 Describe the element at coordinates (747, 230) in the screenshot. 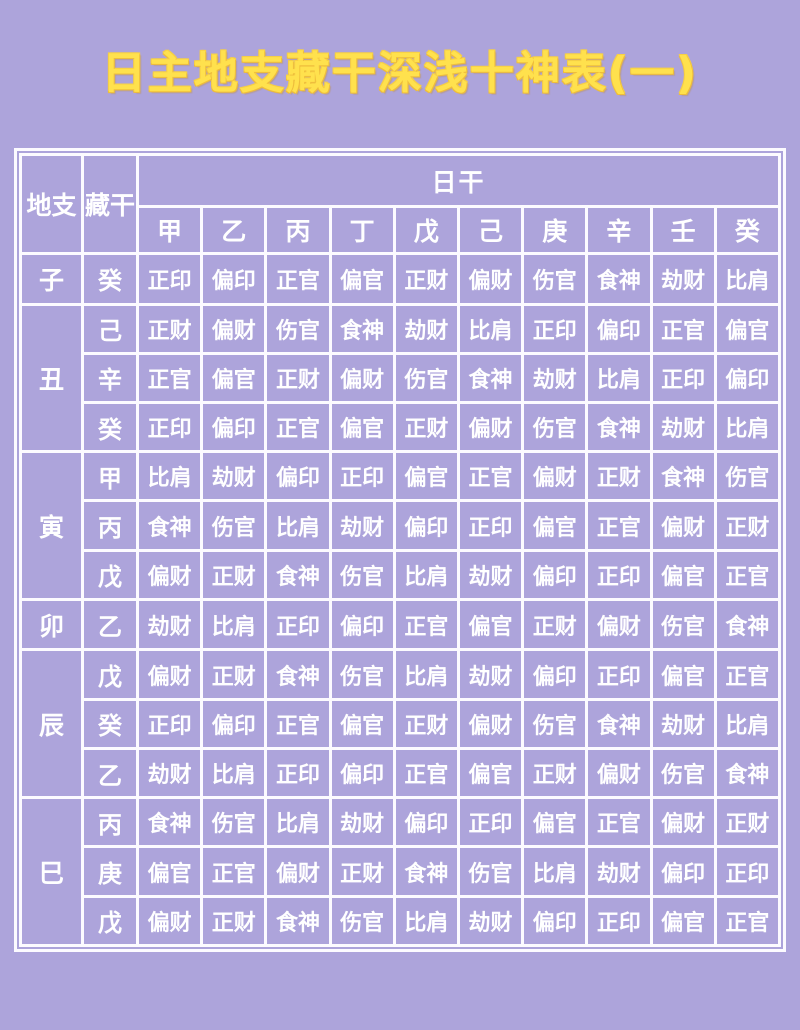

I see `day-stem-header: 癸` at that location.